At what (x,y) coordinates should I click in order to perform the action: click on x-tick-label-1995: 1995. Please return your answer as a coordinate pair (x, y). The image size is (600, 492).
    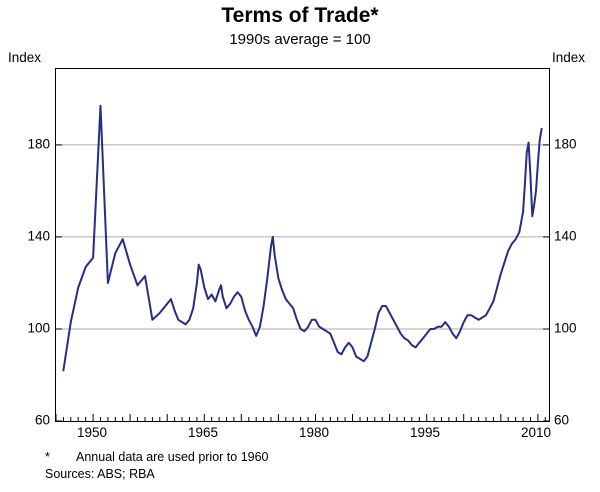
    Looking at the image, I should click on (425, 432).